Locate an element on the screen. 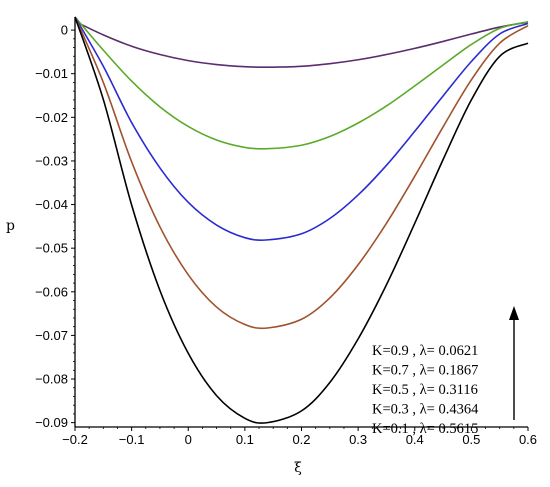 This screenshot has width=550, height=487. x-tick-label: 0.2 is located at coordinates (301, 439).